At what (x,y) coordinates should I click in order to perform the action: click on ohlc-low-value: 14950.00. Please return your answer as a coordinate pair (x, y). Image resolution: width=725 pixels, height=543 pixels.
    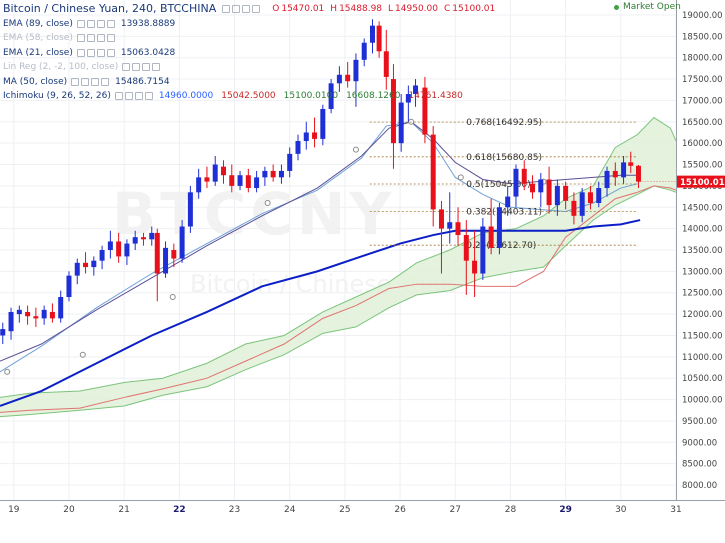
    Looking at the image, I should click on (416, 9).